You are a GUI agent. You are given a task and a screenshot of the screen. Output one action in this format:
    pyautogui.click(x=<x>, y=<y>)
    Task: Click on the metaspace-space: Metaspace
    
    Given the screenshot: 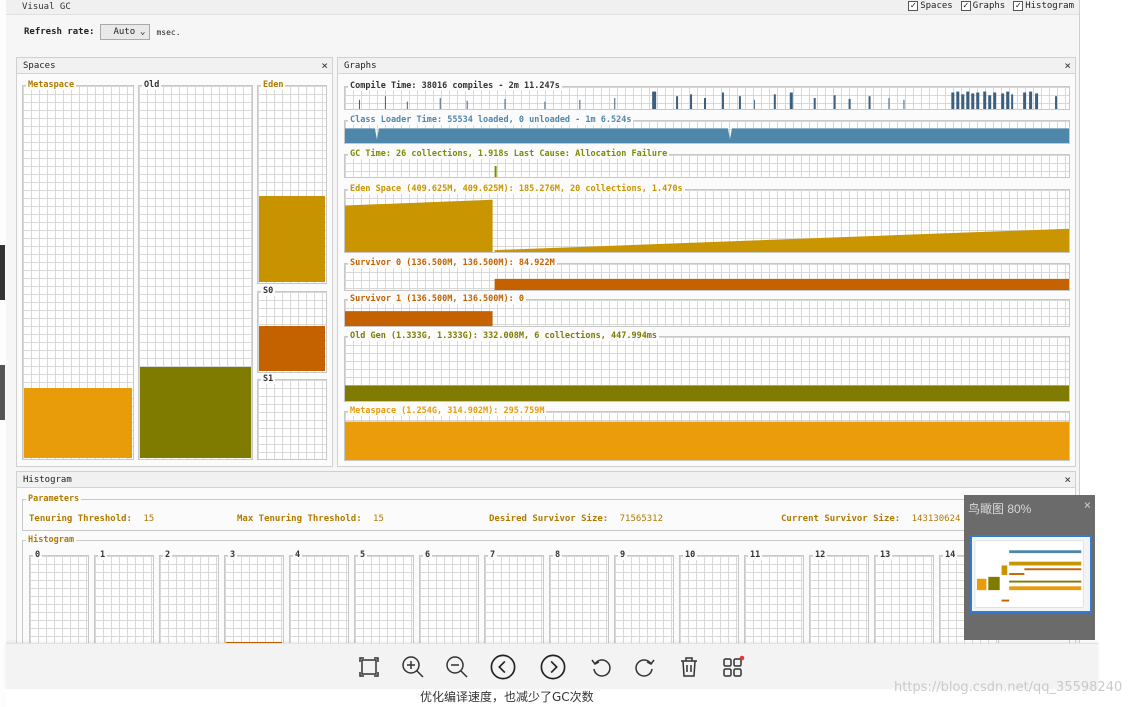 What is the action you would take?
    pyautogui.click(x=78, y=270)
    